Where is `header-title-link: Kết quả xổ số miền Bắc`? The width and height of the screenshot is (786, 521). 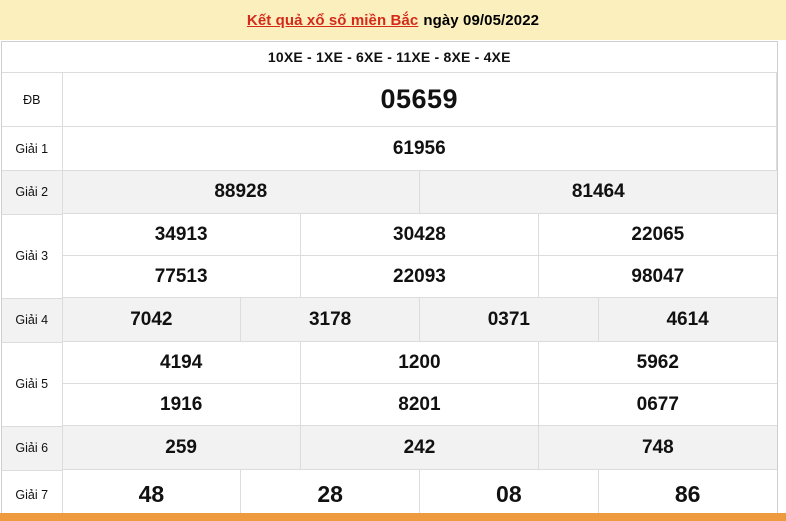 header-title-link: Kết quả xổ số miền Bắc is located at coordinates (332, 20).